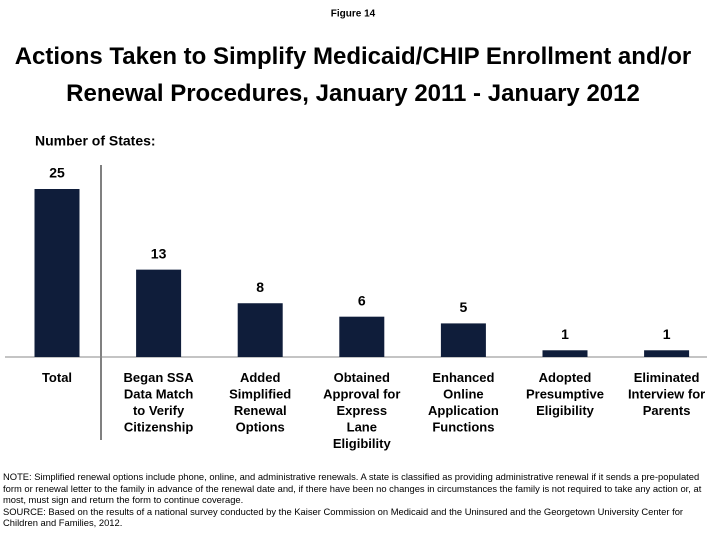 The image size is (707, 540). Describe the element at coordinates (159, 402) in the screenshot. I see `x-tick-label: Began SSA Data Match to Verify Citizenship` at that location.